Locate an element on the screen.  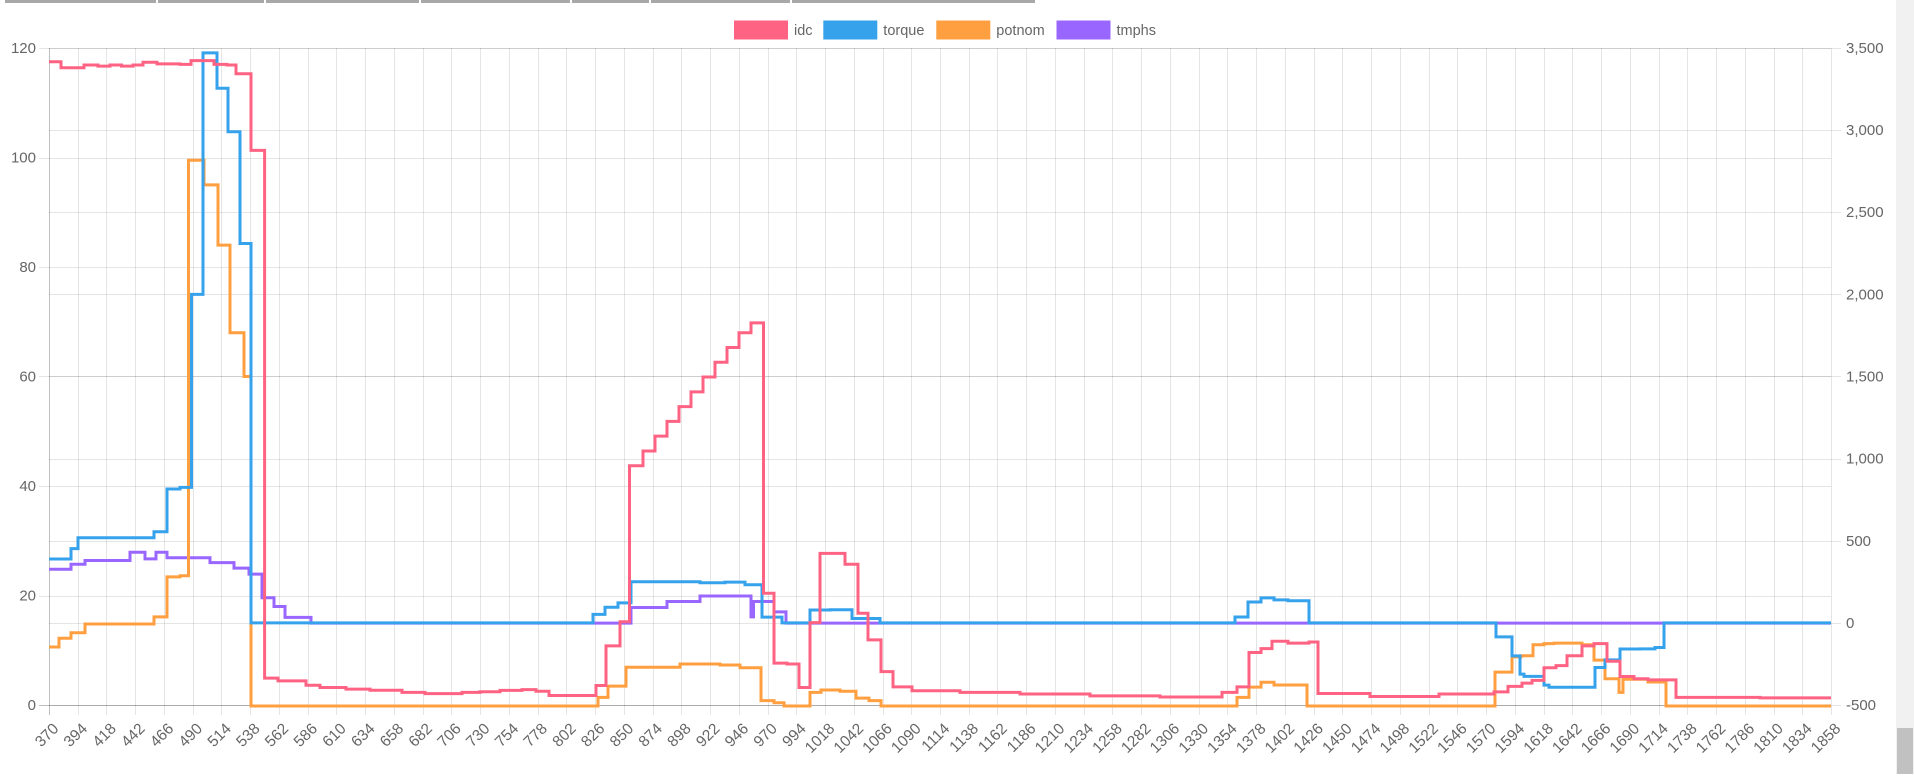
svg-text: 1066 is located at coordinates (877, 738).